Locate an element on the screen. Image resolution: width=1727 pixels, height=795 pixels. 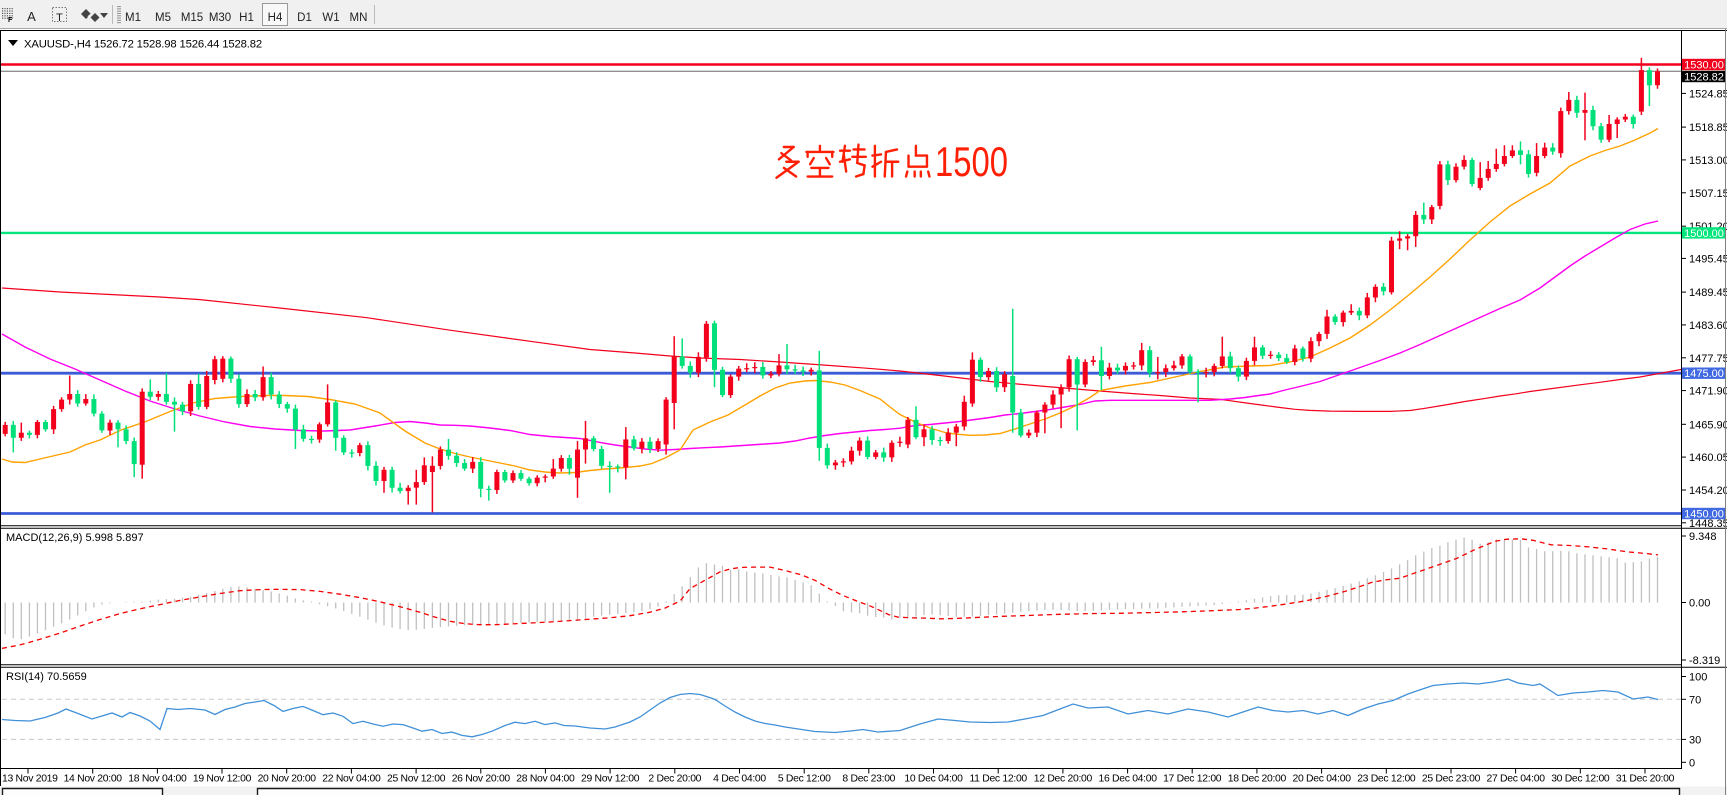
svg-text: 1507.15 is located at coordinates (1708, 194).